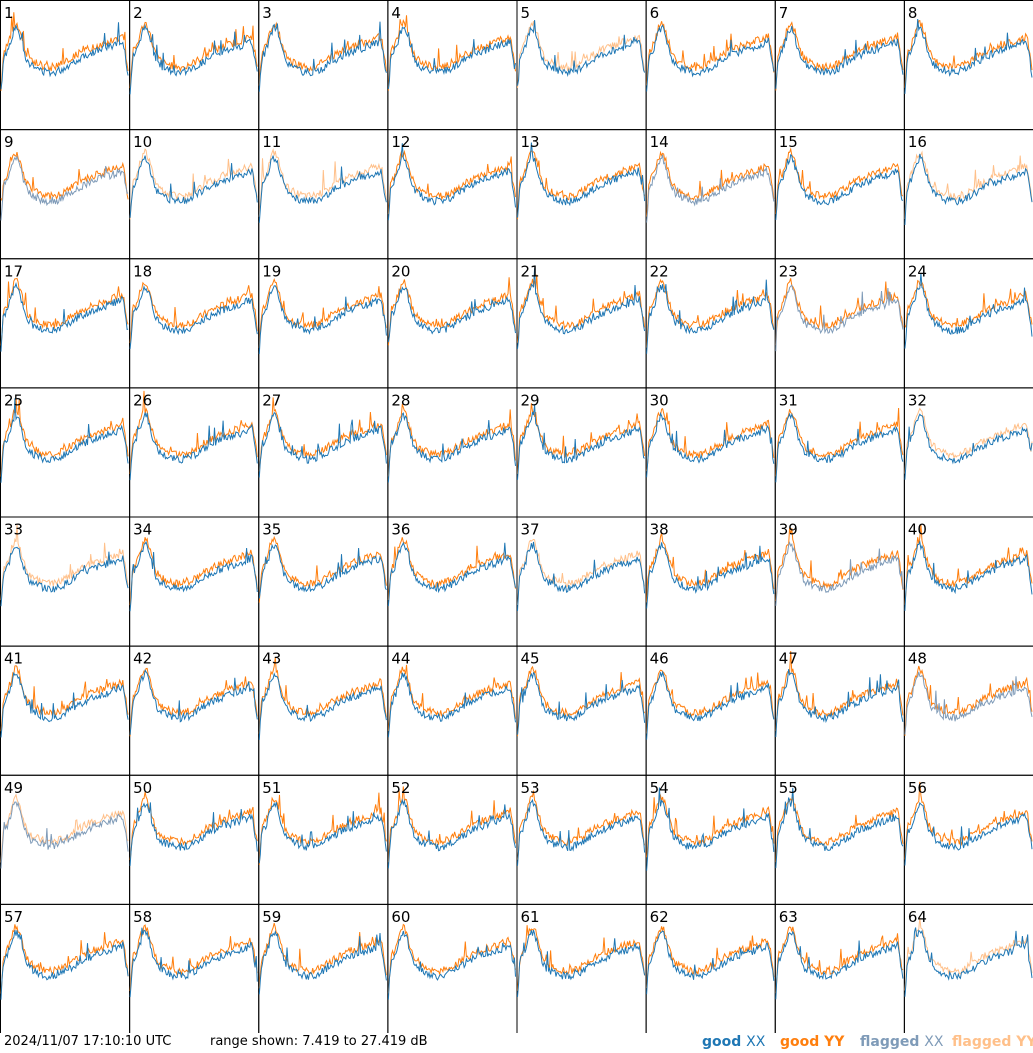  What do you see at coordinates (142, 400) in the screenshot?
I see `panel-number-label: 26` at bounding box center [142, 400].